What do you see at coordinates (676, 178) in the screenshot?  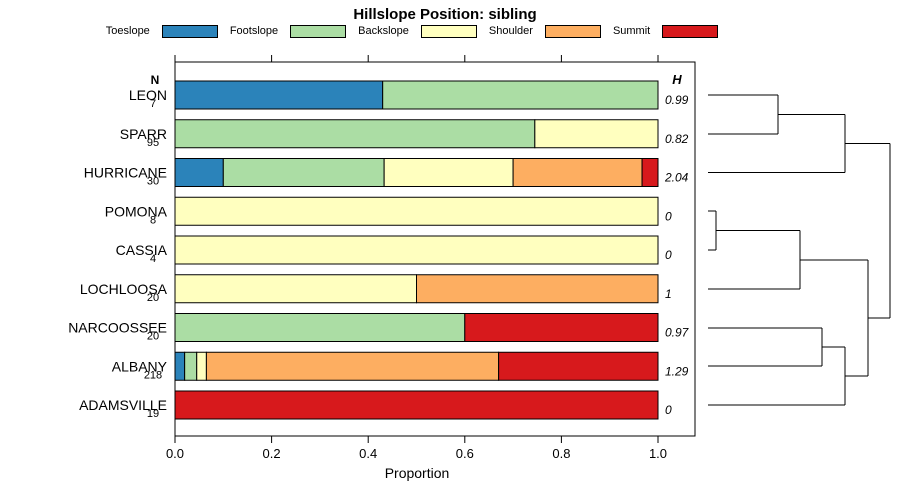 I see `h-value-hurricane: 2.04` at bounding box center [676, 178].